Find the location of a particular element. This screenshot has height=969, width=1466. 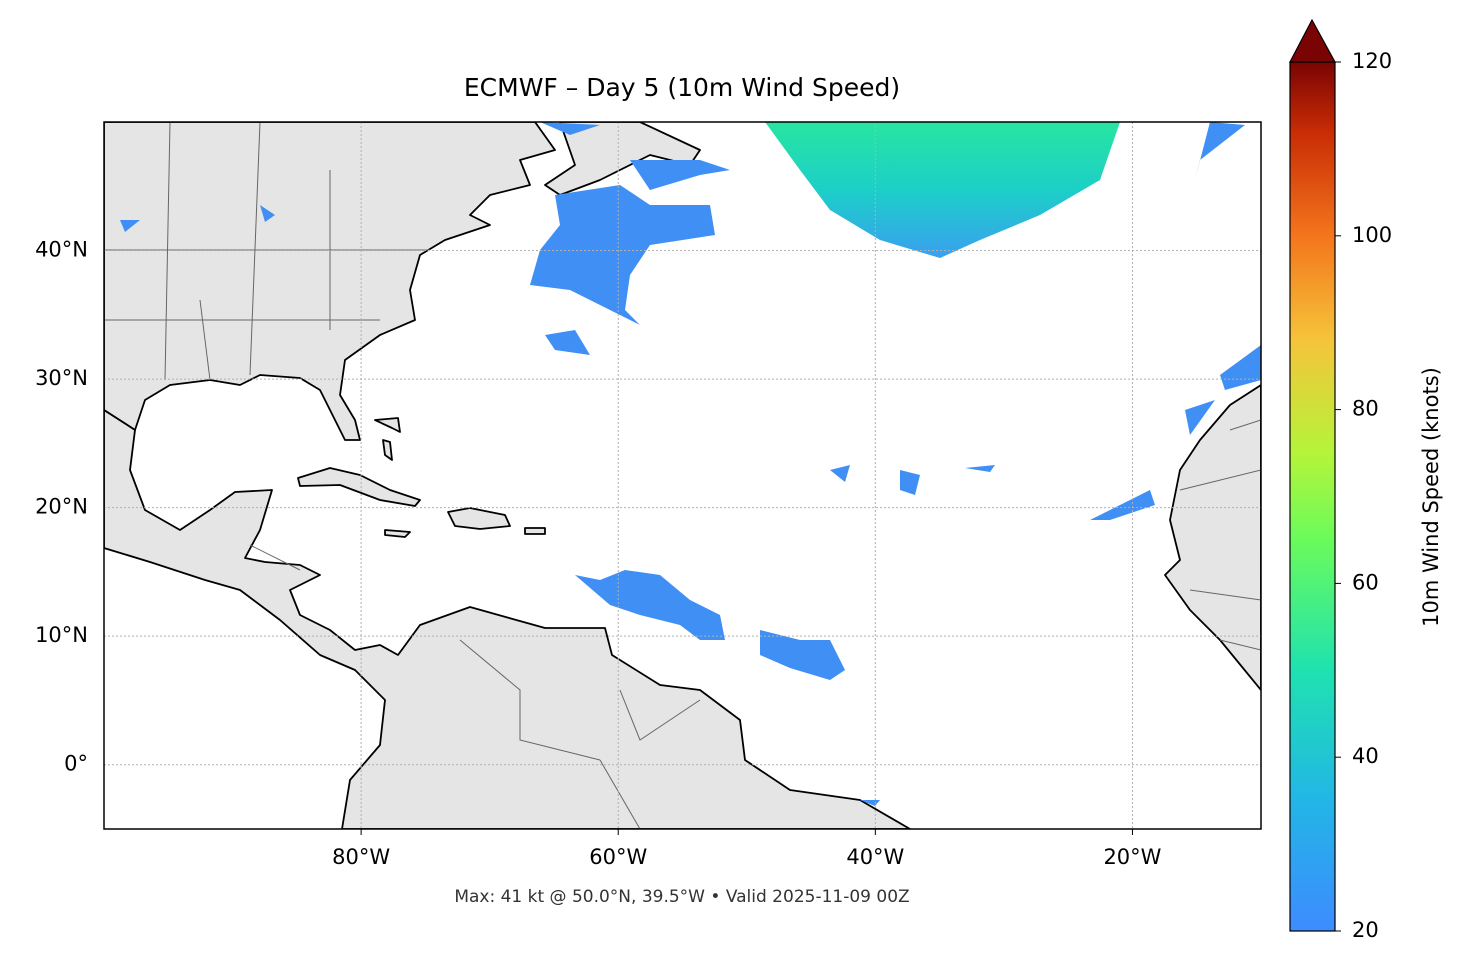

y-tick-label: 0° is located at coordinates (76, 764).